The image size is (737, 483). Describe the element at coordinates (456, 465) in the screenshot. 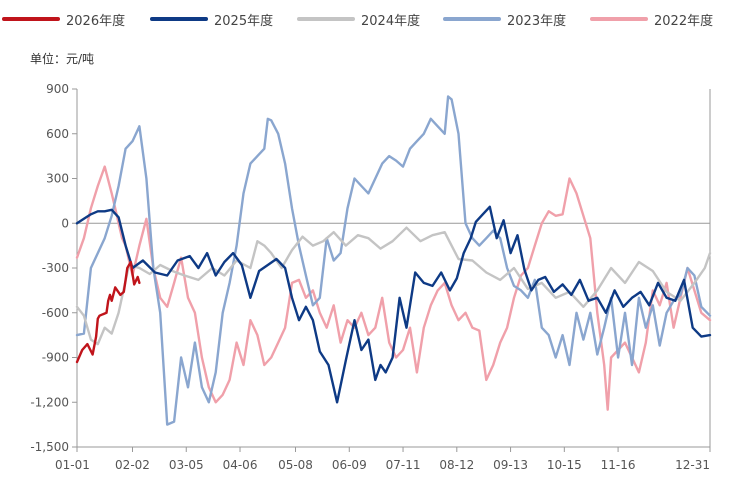

I see `x-tick-label: 08-12` at that location.